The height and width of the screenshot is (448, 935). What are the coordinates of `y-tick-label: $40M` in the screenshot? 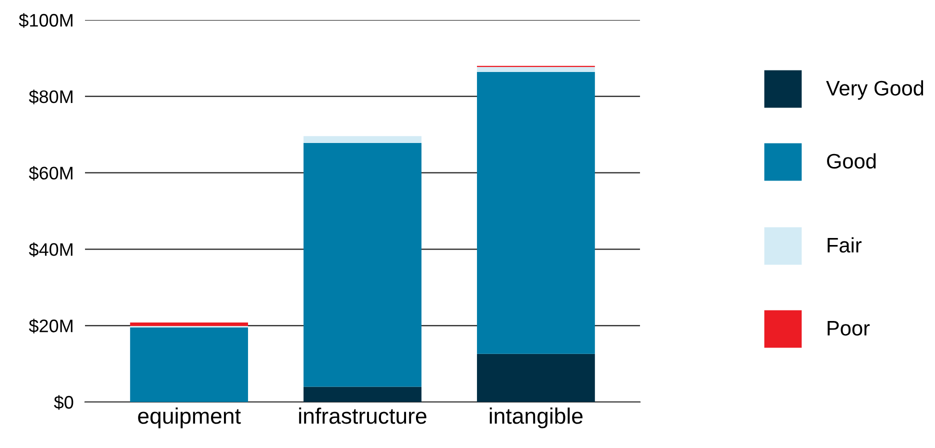 It's located at (50, 249).